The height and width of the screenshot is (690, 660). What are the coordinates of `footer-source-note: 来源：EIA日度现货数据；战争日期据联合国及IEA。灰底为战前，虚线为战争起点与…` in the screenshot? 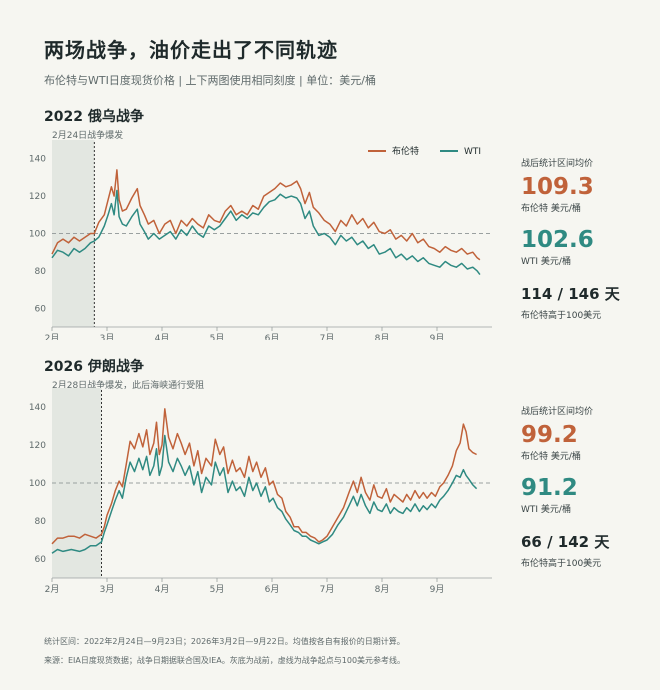 It's located at (225, 660).